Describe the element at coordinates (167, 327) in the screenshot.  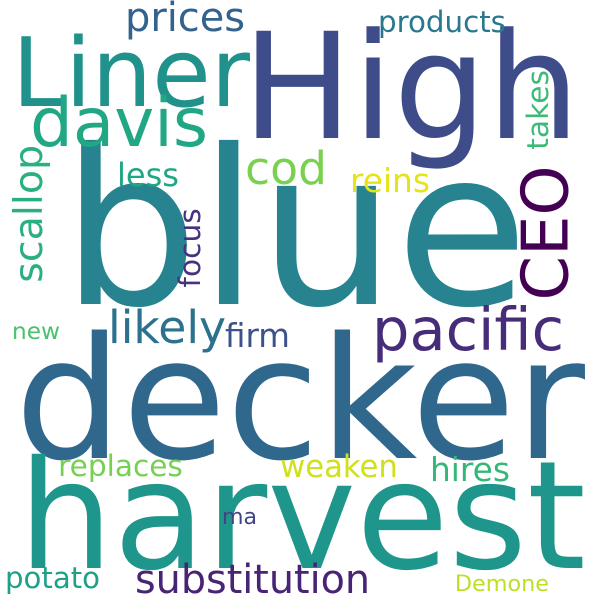
I see `word-likely: likely` at that location.